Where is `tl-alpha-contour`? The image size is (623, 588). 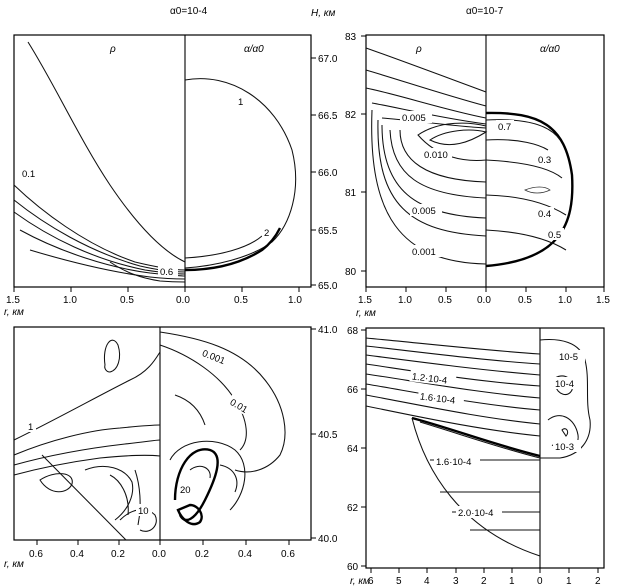
tl-alpha-contour is located at coordinates (223, 247).